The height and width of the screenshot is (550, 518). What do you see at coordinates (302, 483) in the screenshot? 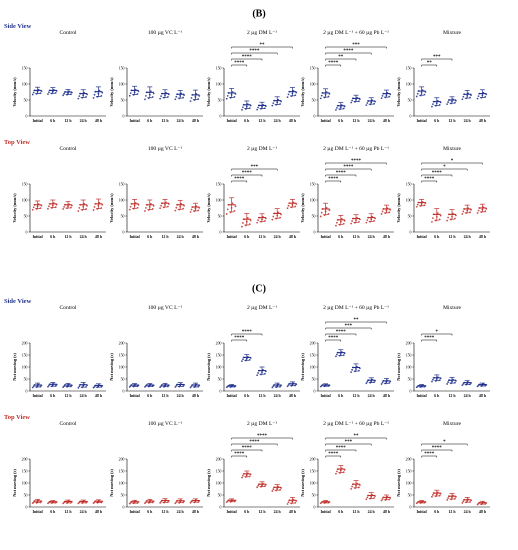
I see `y-axis-label: Not moving (s)` at bounding box center [302, 483].